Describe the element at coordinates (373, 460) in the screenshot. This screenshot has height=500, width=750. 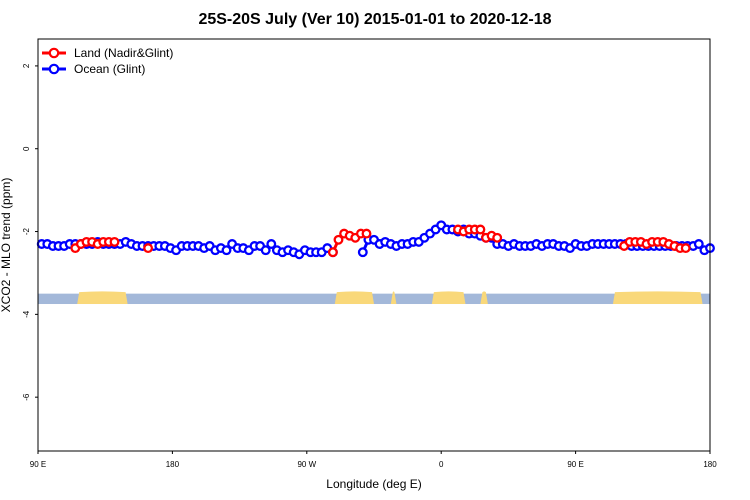
I see `x-axis-ticks: 90 E 180 90 W 0 90 E 180` at that location.